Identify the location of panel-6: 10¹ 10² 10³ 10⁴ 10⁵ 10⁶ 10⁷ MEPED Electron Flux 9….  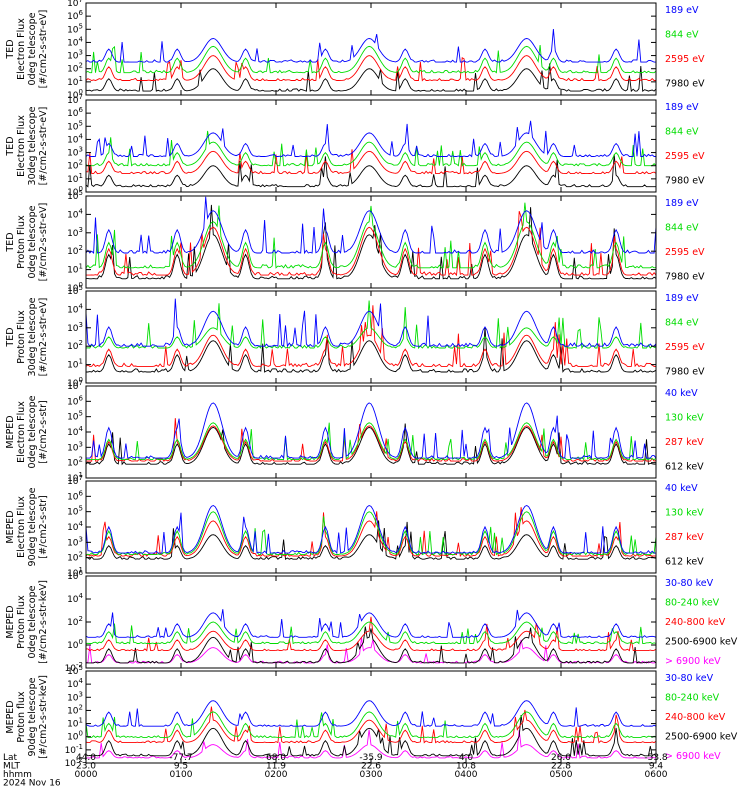
(354, 526).